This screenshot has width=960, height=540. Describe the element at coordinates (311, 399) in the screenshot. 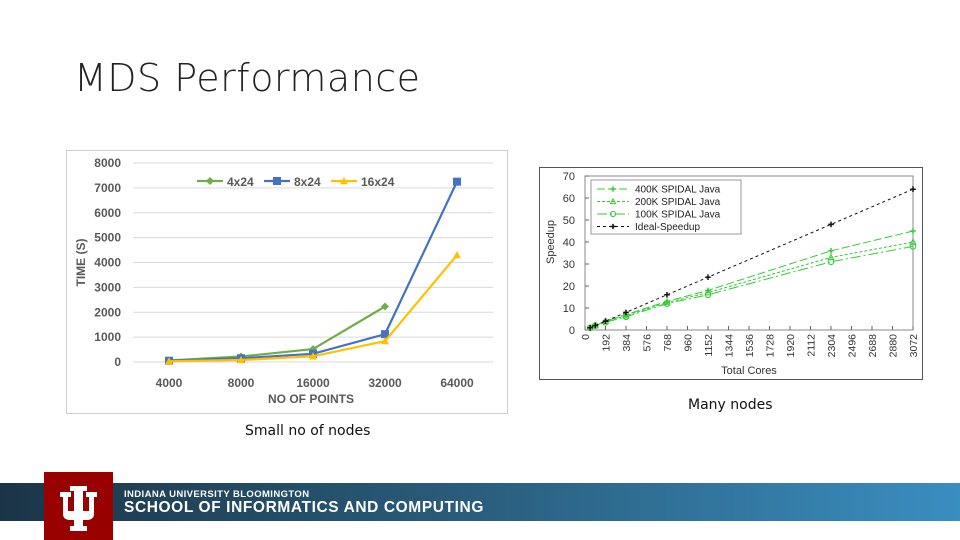

I see `chart1-xlabel: NO OF POINTS` at that location.